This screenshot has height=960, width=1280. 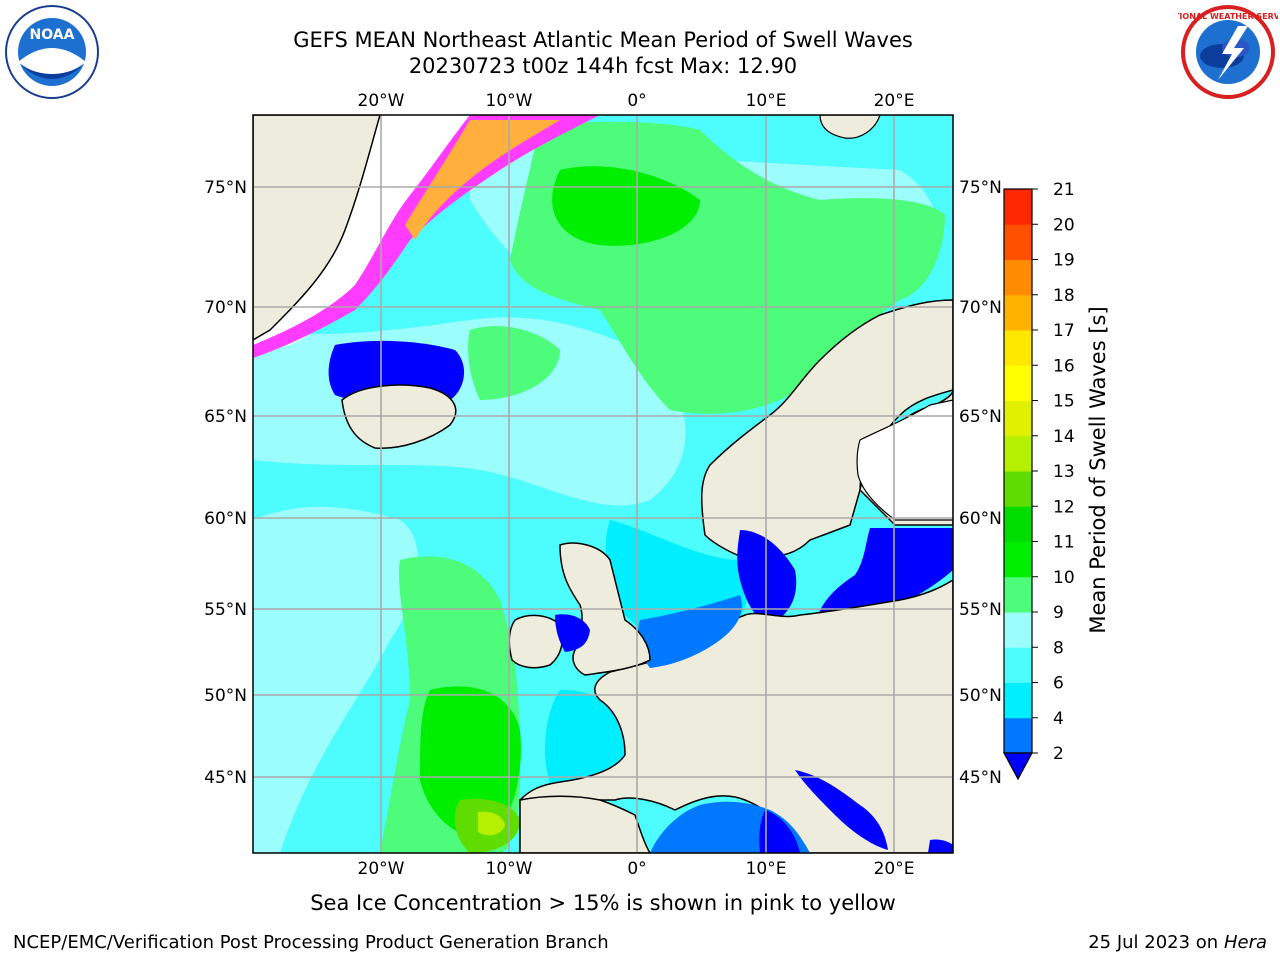 What do you see at coordinates (1064, 402) in the screenshot?
I see `colorbar-tick-label: 15` at bounding box center [1064, 402].